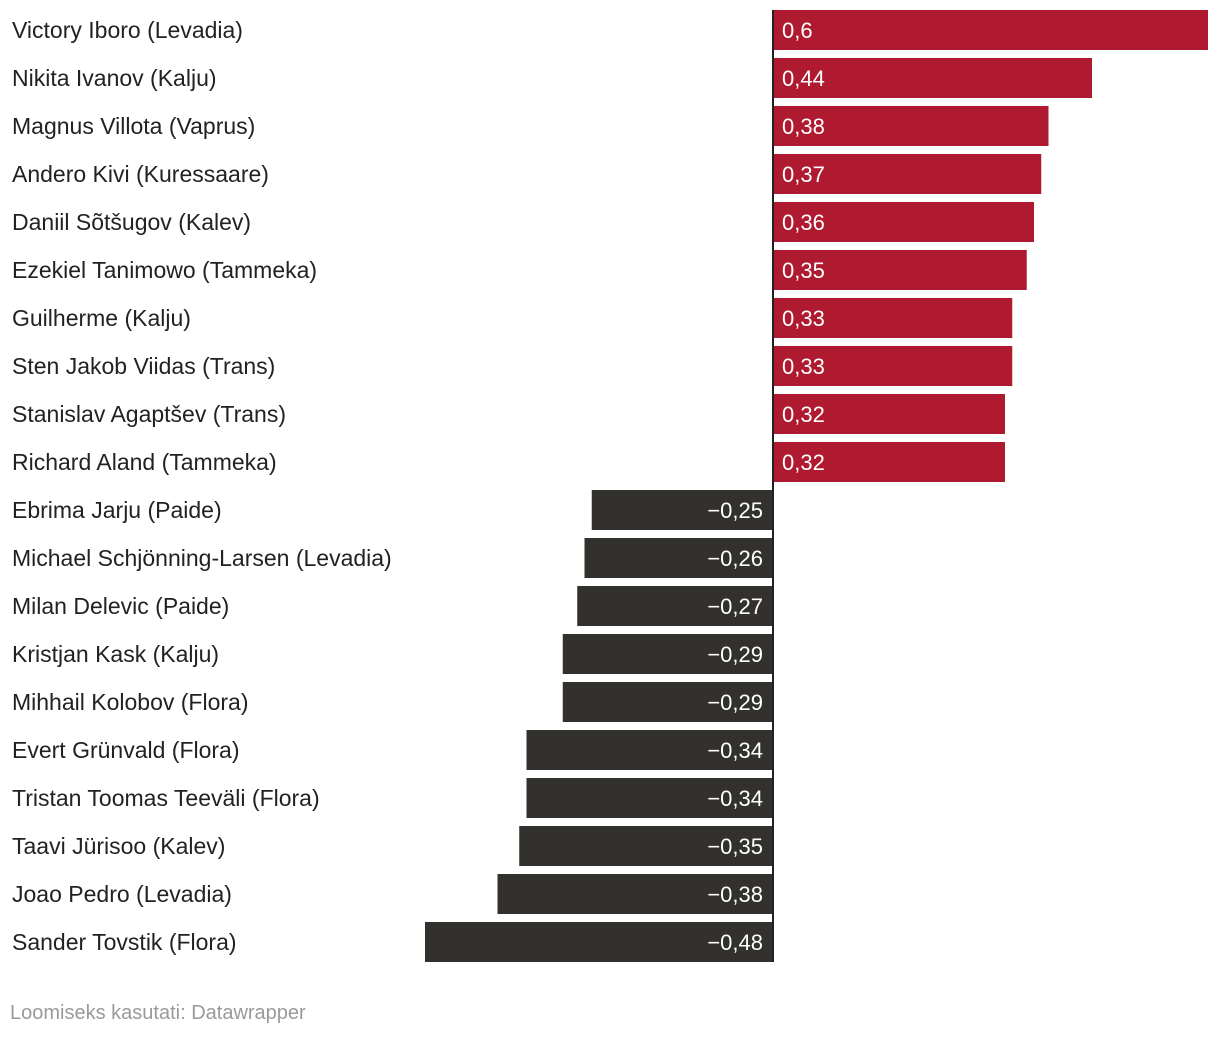 The height and width of the screenshot is (1038, 1220). Describe the element at coordinates (508, 462) in the screenshot. I see `chart-row: Richard Aland (Tammeka) 0,32` at that location.